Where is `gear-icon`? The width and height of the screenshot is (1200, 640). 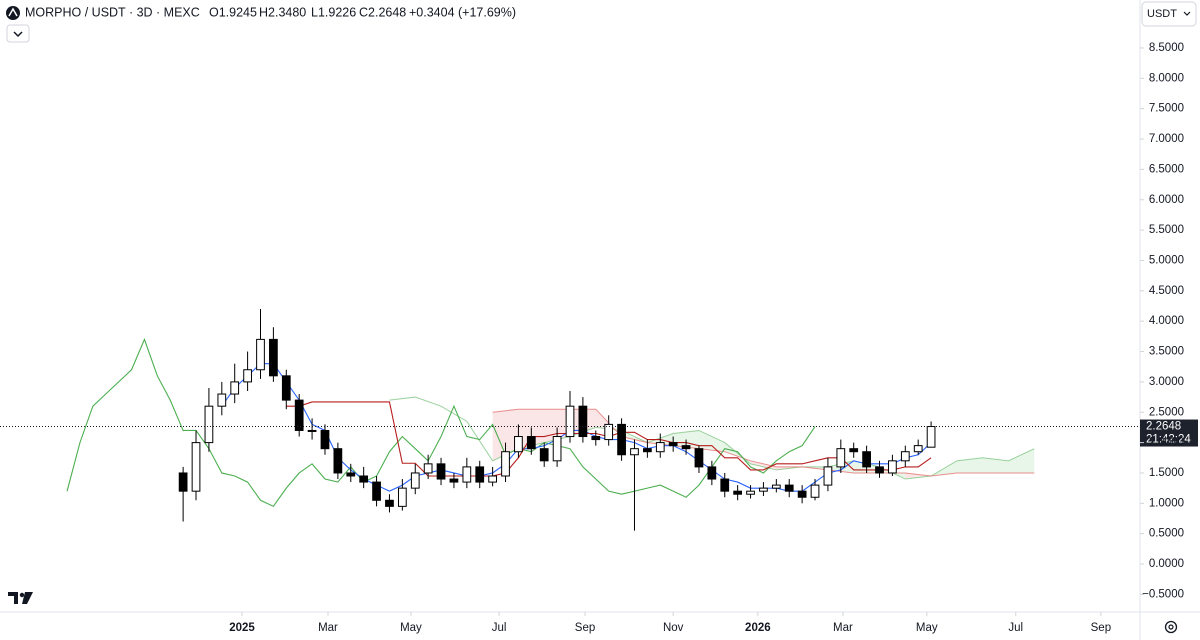
gear-icon is located at coordinates (1171, 627).